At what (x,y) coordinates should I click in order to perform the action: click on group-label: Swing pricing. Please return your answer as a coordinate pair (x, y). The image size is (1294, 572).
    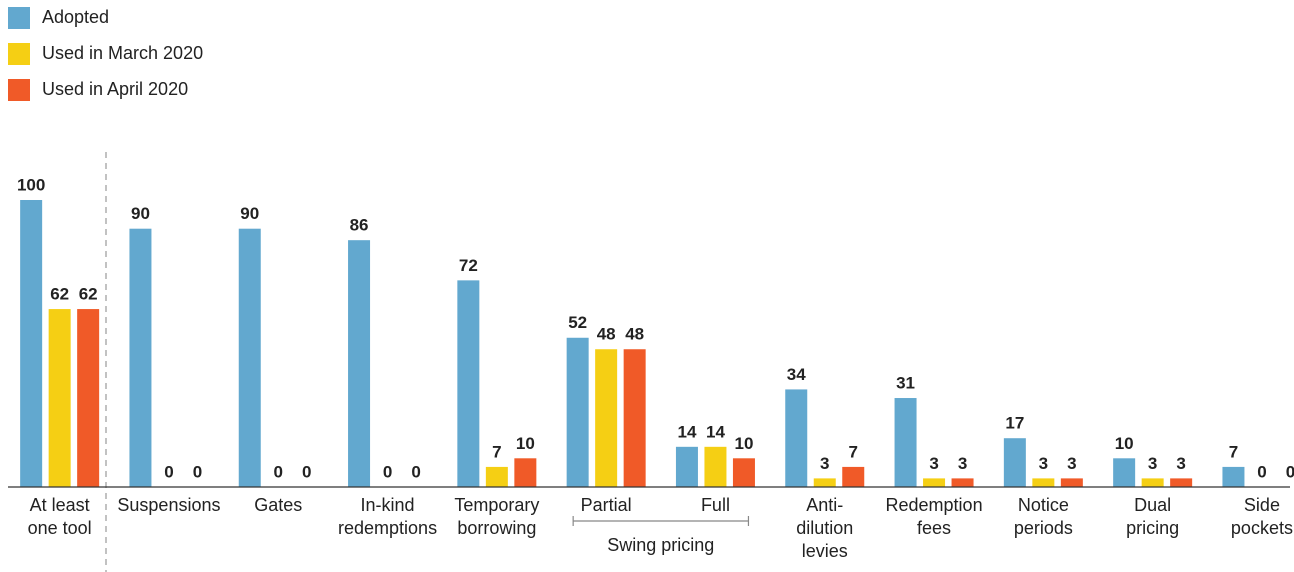
    Looking at the image, I should click on (660, 545).